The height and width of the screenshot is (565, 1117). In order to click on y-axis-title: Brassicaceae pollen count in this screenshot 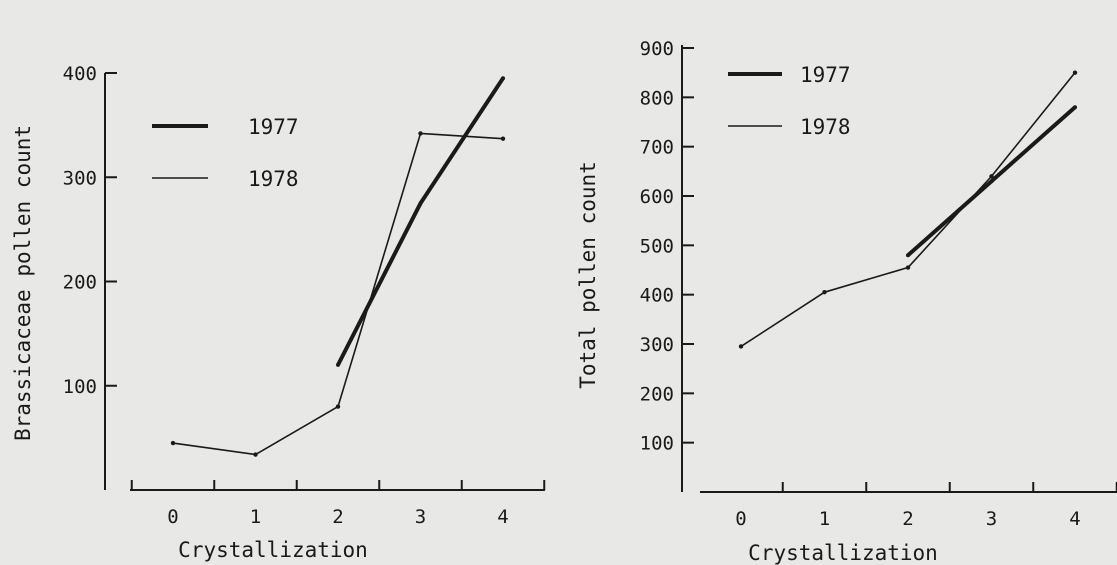, I will do `click(23, 283)`.